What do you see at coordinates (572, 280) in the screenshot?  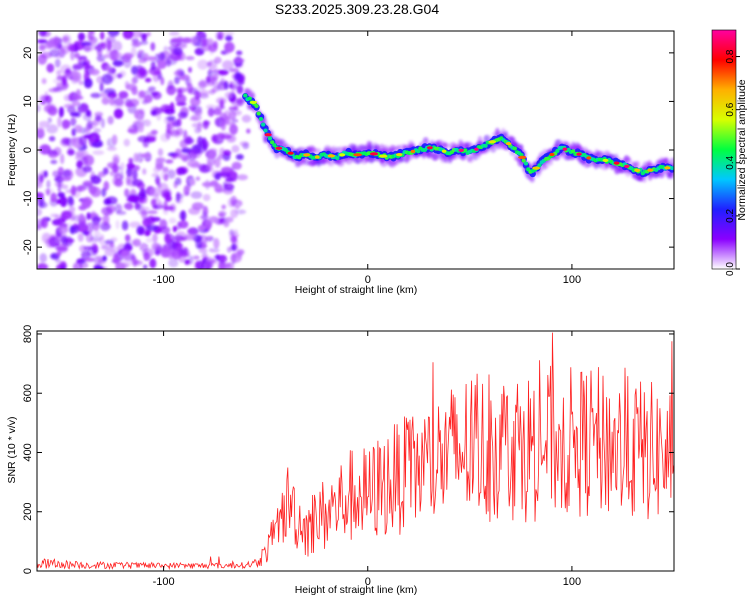 I see `x-tick-label: 100` at bounding box center [572, 280].